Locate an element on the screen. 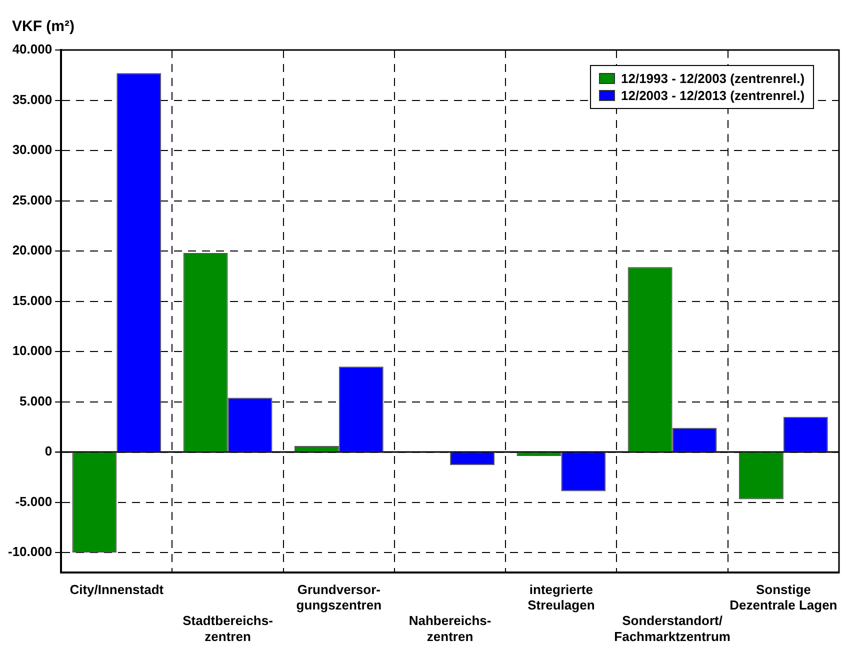 Image resolution: width=864 pixels, height=660 pixels. y-tick-label: 40.000 is located at coordinates (32, 49).